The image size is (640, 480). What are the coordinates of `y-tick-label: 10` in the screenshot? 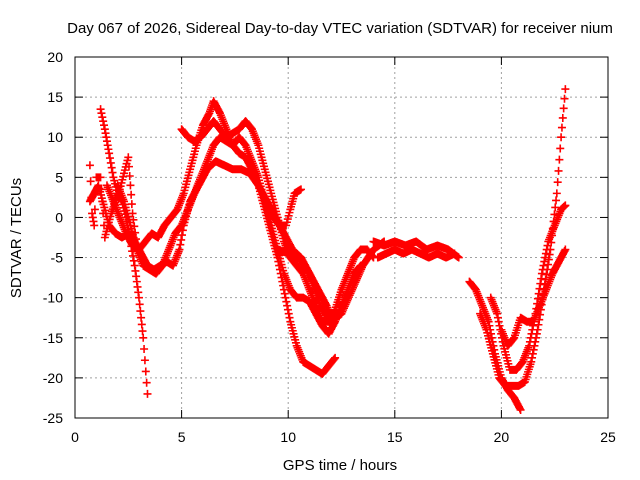 It's located at (55, 137).